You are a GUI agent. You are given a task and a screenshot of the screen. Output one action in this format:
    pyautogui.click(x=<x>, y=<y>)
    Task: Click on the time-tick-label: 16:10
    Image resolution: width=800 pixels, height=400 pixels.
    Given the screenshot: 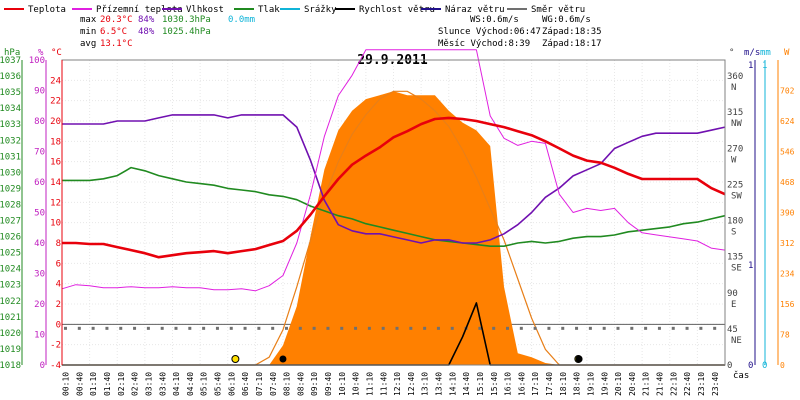 What is the action you would take?
    pyautogui.click(x=508, y=384)
    